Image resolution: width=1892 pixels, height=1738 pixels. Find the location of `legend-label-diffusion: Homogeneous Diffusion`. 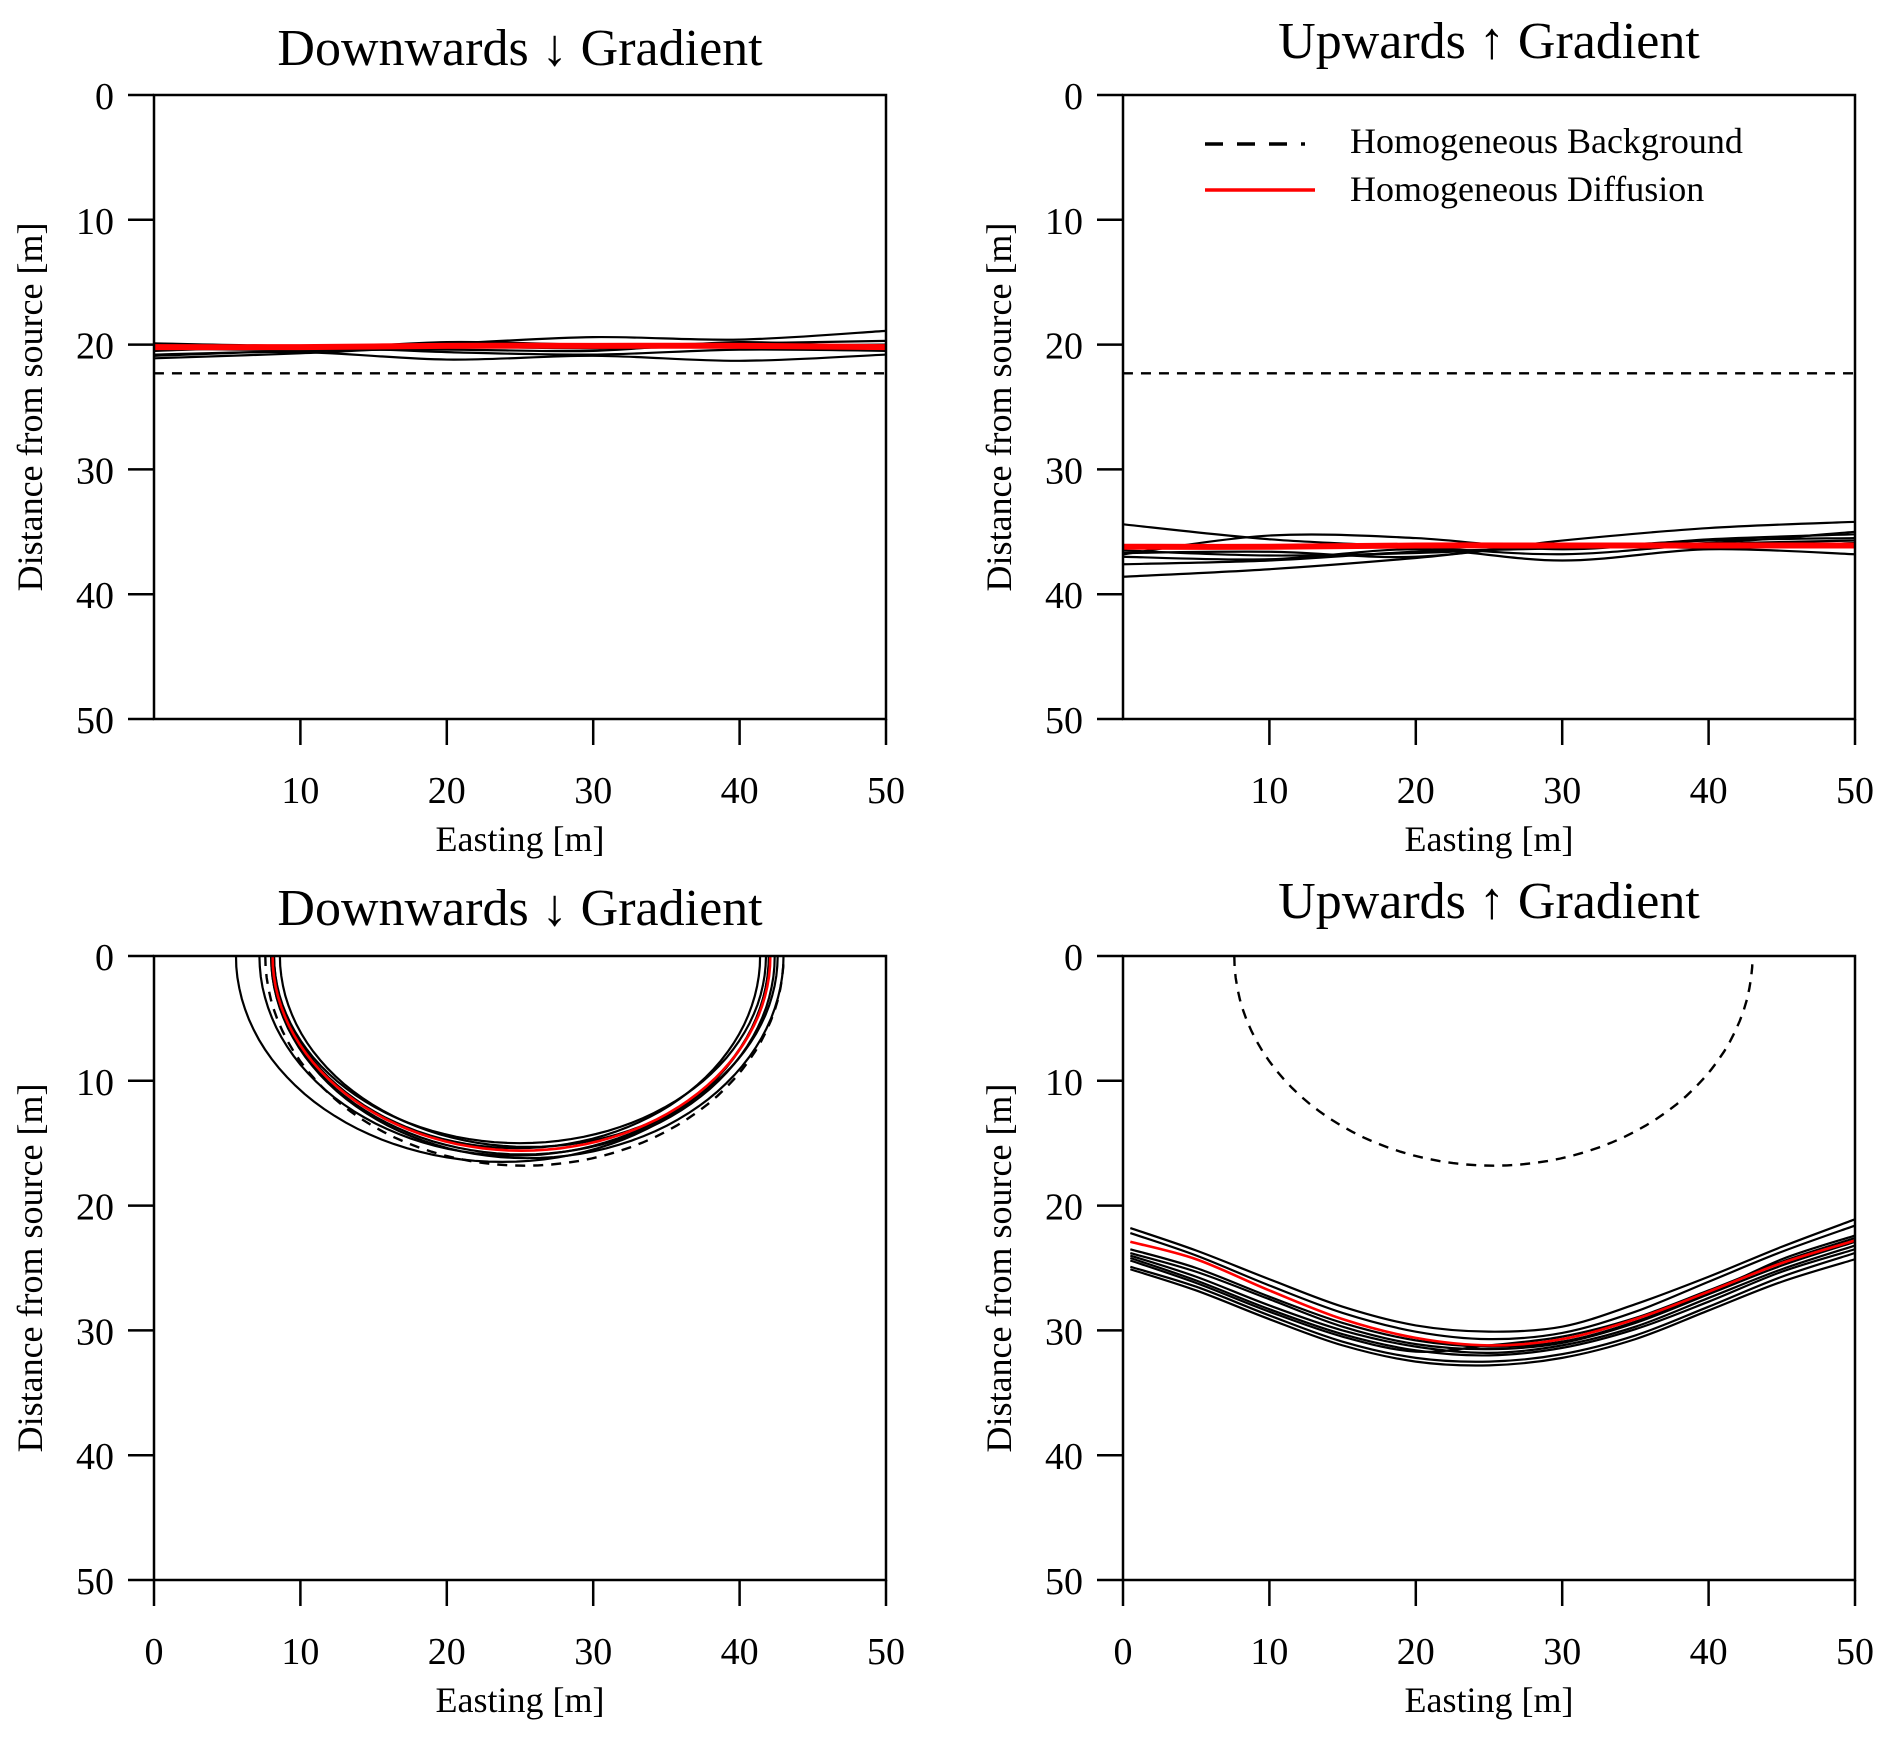

legend-label-diffusion: Homogeneous Diffusion is located at coordinates (1527, 189).